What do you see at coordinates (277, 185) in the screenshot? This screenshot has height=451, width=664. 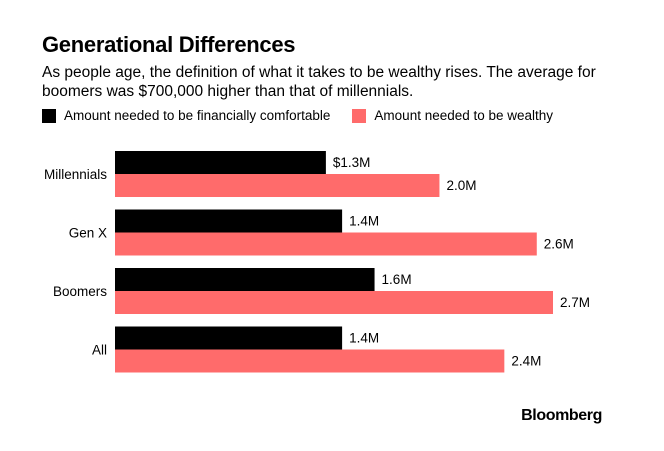 I see `bar-millennials-wealthy` at bounding box center [277, 185].